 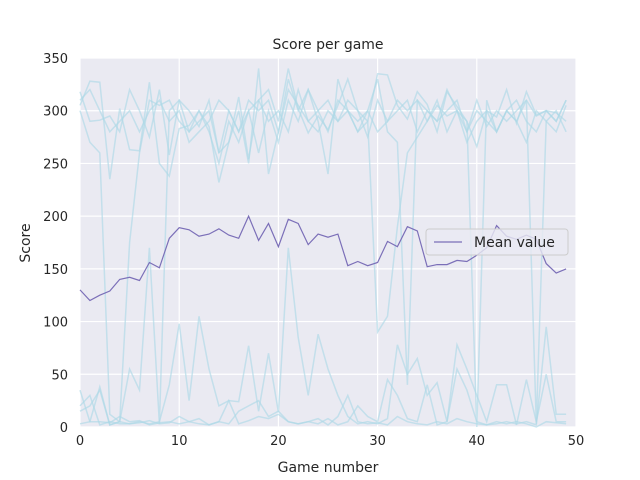 What do you see at coordinates (323, 115) in the screenshot?
I see `run-line` at bounding box center [323, 115].